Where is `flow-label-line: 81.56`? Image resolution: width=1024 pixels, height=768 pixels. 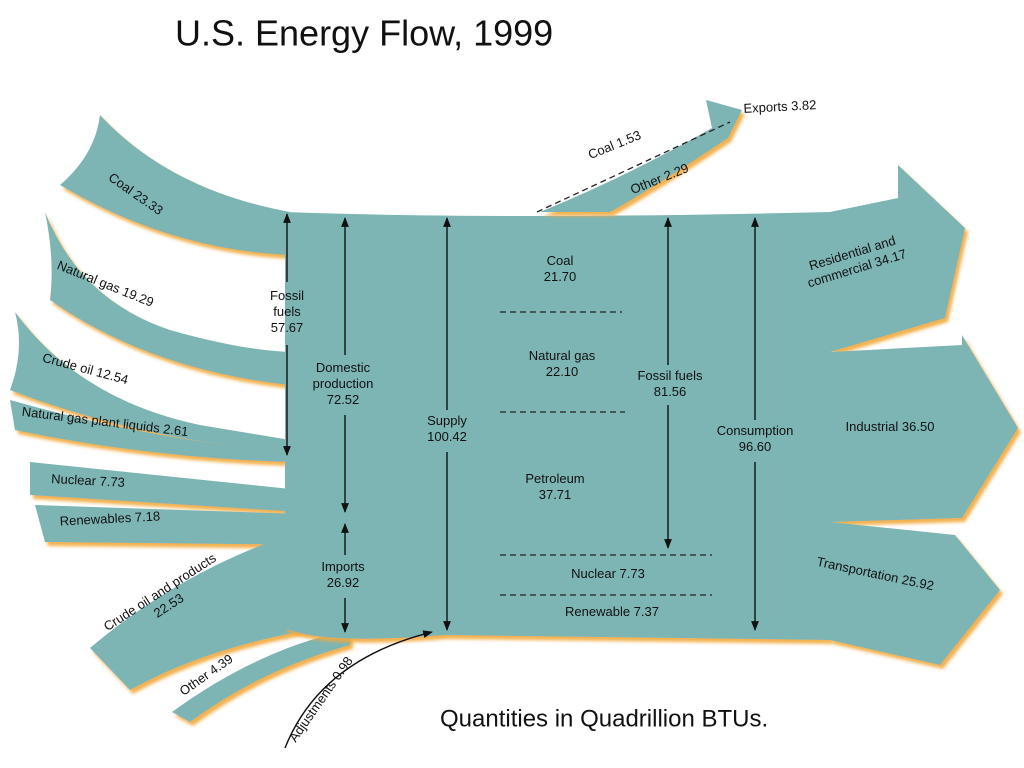 flow-label-line: 81.56 is located at coordinates (670, 391).